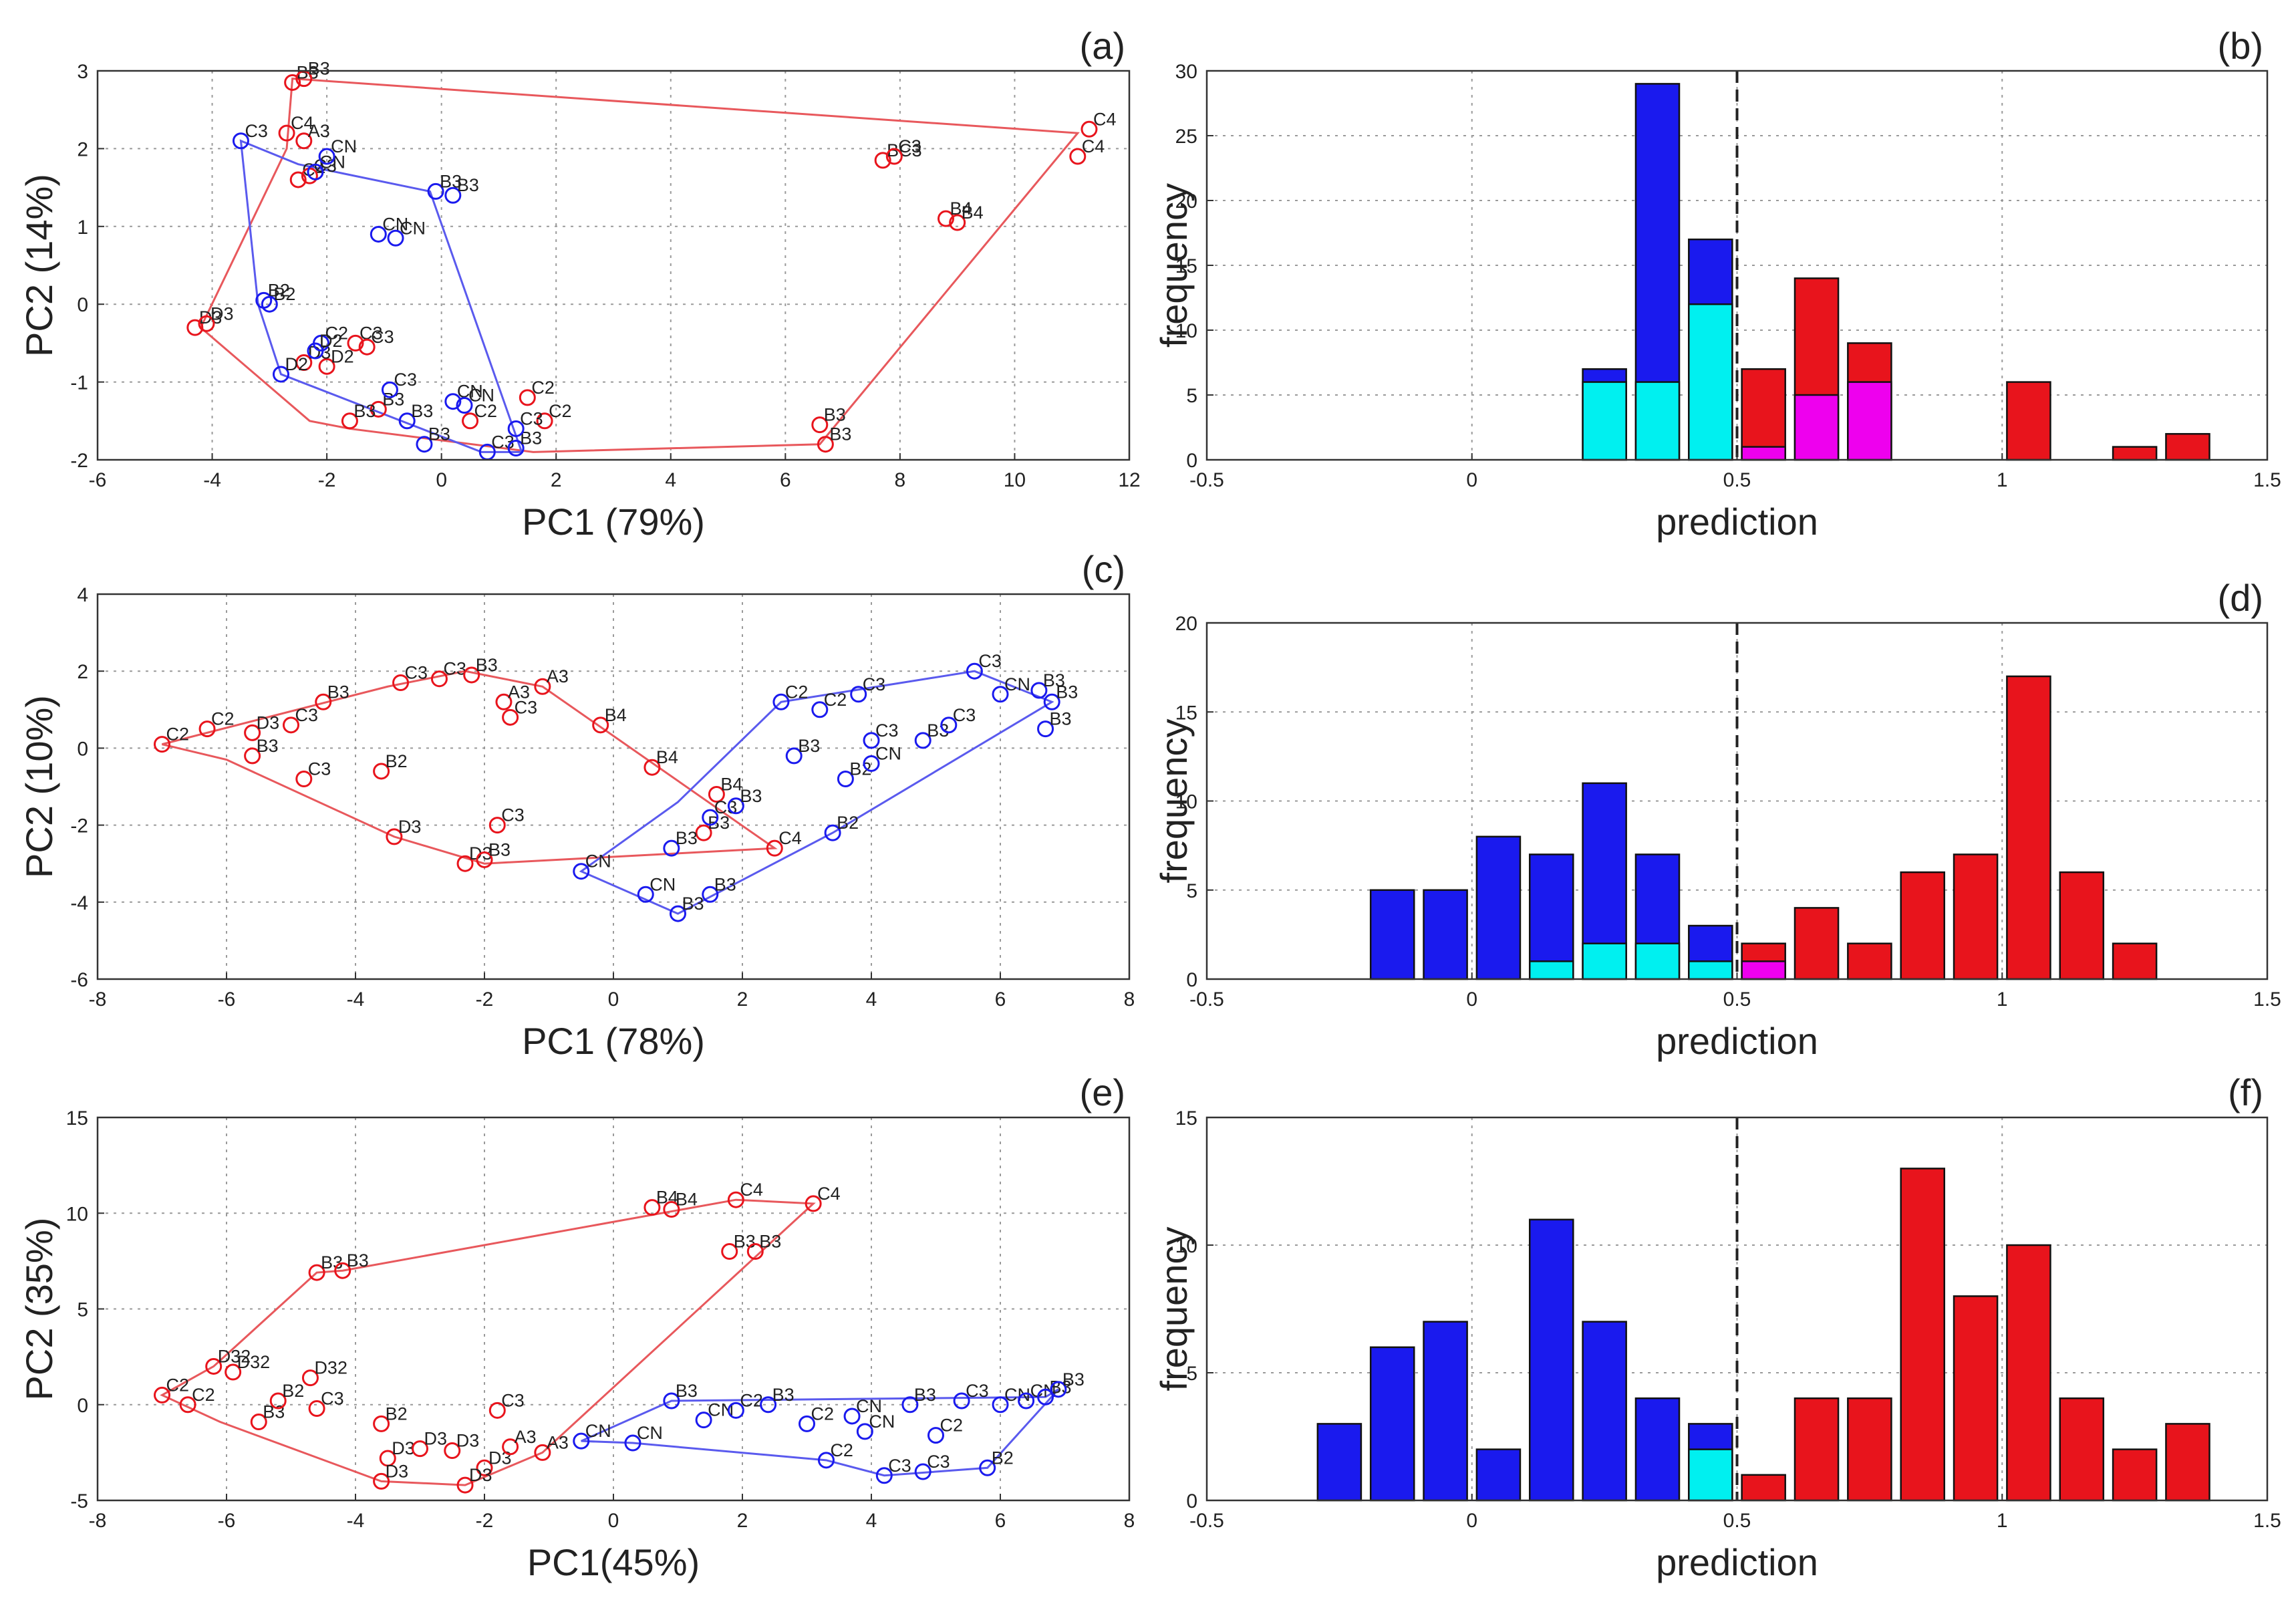  Describe the element at coordinates (1102, 1092) in the screenshot. I see `panel-label: (e)` at that location.